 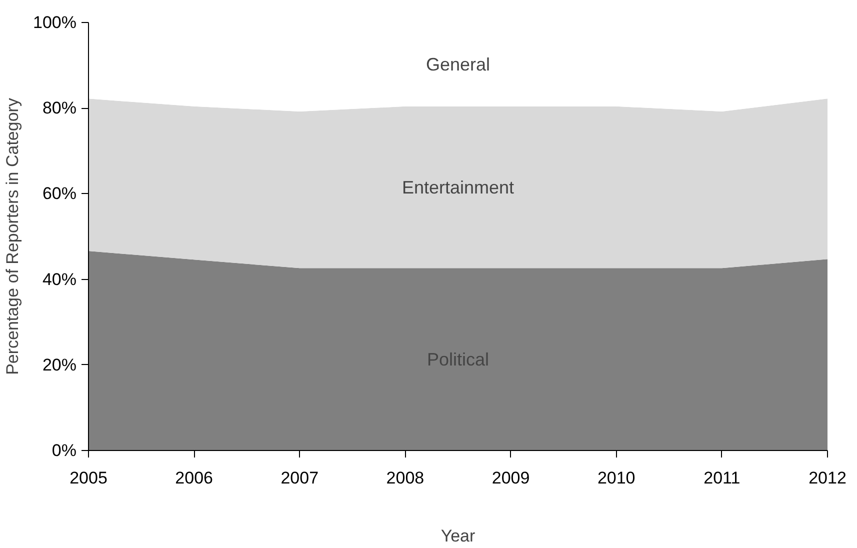 What do you see at coordinates (59, 108) in the screenshot?
I see `y-tick-label: 80%` at bounding box center [59, 108].